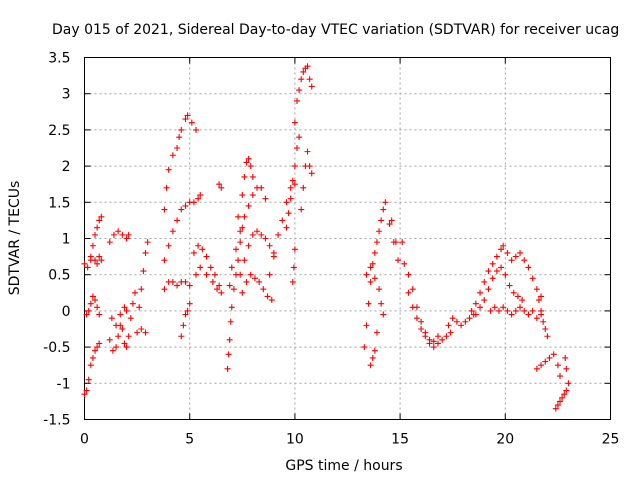 The image size is (640, 480). I want to click on y-tick-label: -0.5, so click(56, 348).